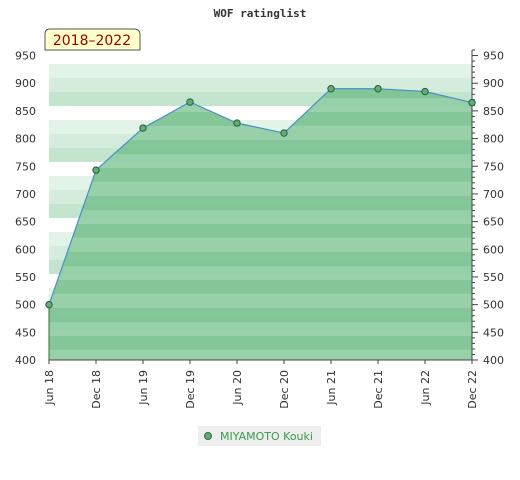  I want to click on y-tick-label-left: 900, so click(25, 83).